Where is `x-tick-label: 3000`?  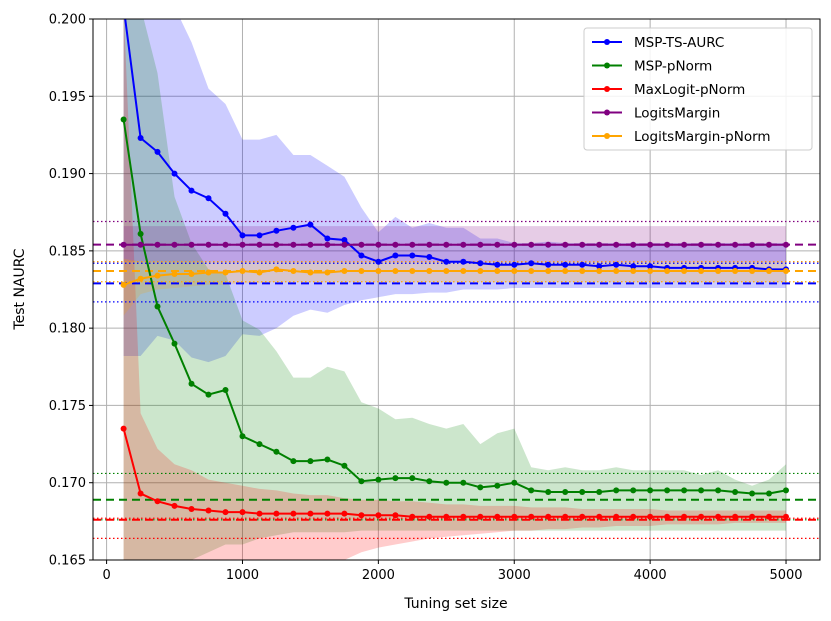 x-tick-label: 3000 is located at coordinates (514, 575).